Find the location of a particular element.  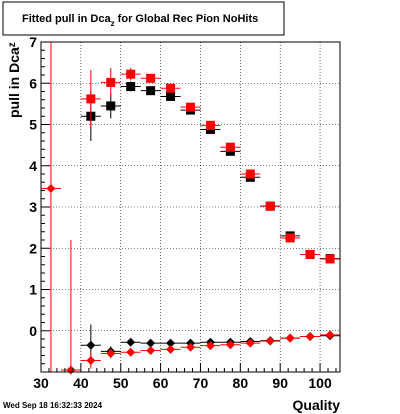

x-tick-label: 50 is located at coordinates (121, 383).